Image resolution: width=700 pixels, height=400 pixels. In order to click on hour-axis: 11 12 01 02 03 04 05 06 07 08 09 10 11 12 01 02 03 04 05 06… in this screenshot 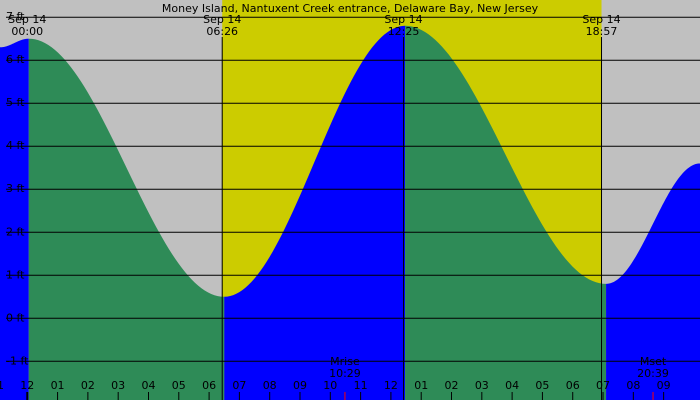, I will do `click(335, 389)`.